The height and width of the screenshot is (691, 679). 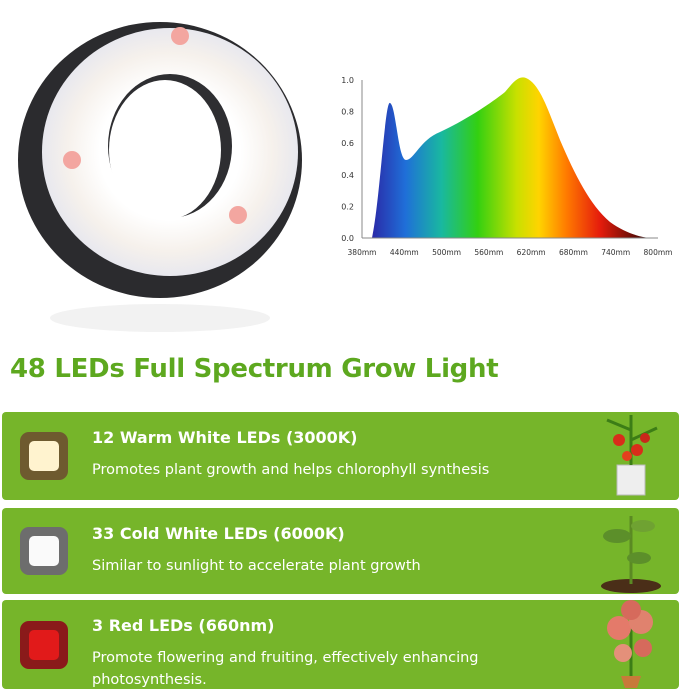 What do you see at coordinates (531, 252) in the screenshot?
I see `x-tick-label: 620mm` at bounding box center [531, 252].